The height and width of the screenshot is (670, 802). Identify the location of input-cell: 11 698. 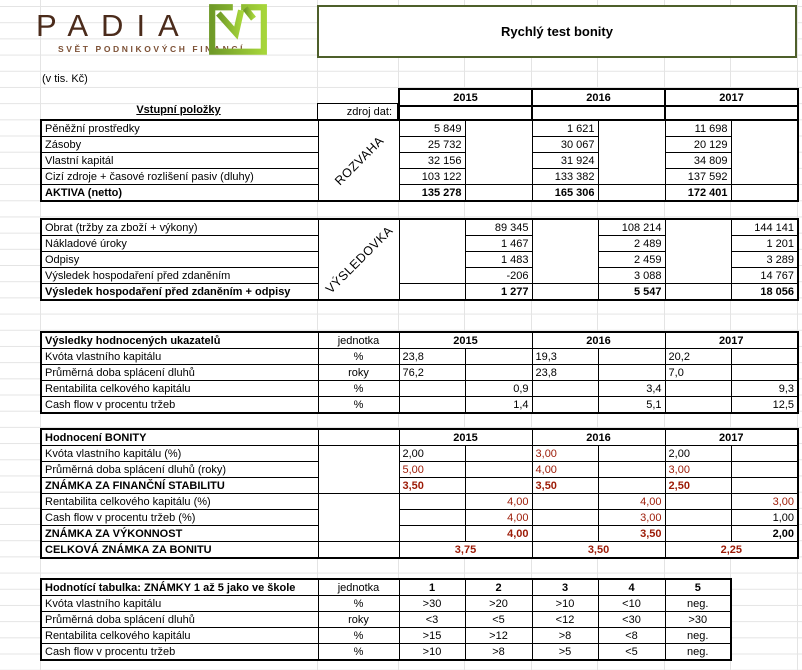
(698, 128).